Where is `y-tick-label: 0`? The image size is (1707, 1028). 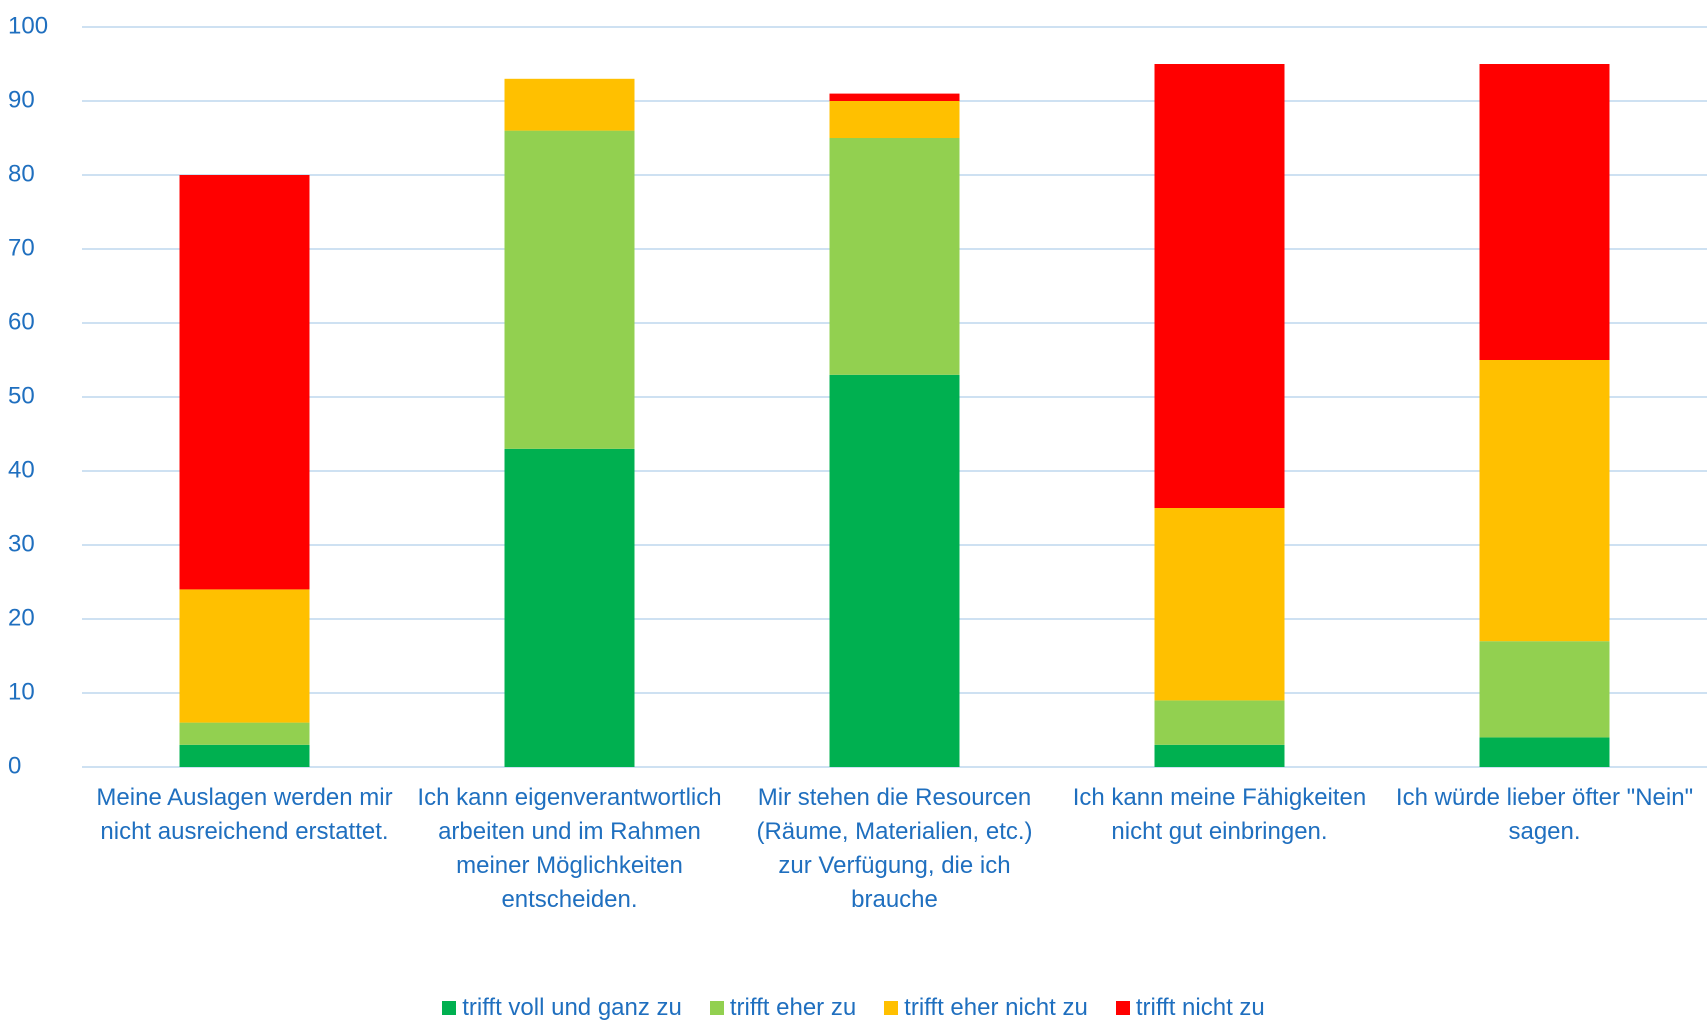
y-tick-label: 0 is located at coordinates (14, 765).